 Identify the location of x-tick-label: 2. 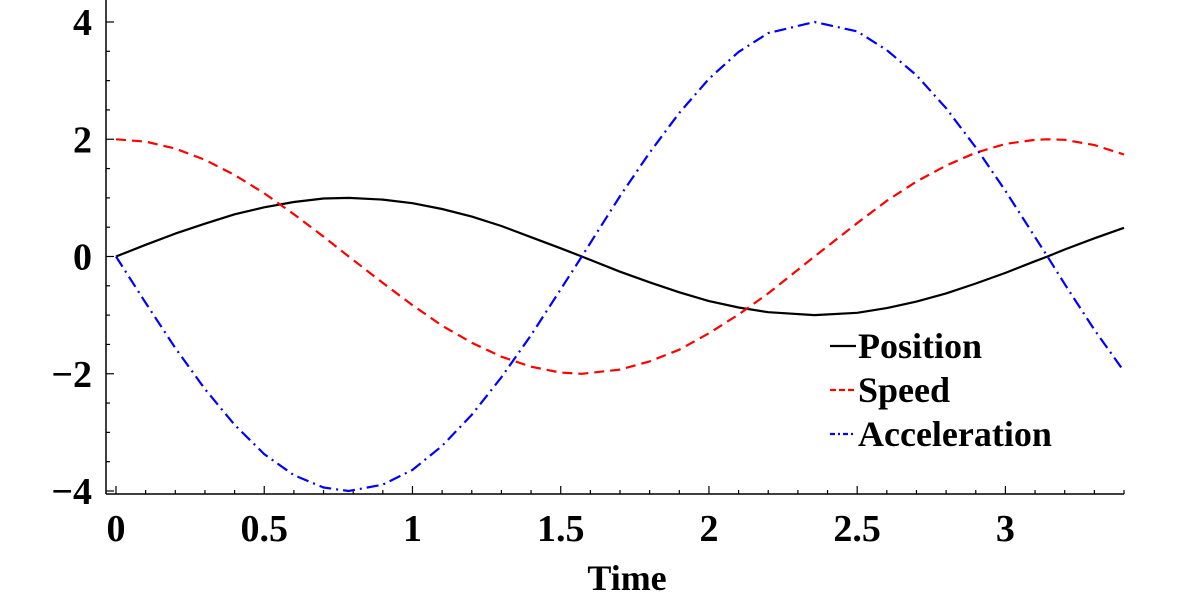
(708, 529).